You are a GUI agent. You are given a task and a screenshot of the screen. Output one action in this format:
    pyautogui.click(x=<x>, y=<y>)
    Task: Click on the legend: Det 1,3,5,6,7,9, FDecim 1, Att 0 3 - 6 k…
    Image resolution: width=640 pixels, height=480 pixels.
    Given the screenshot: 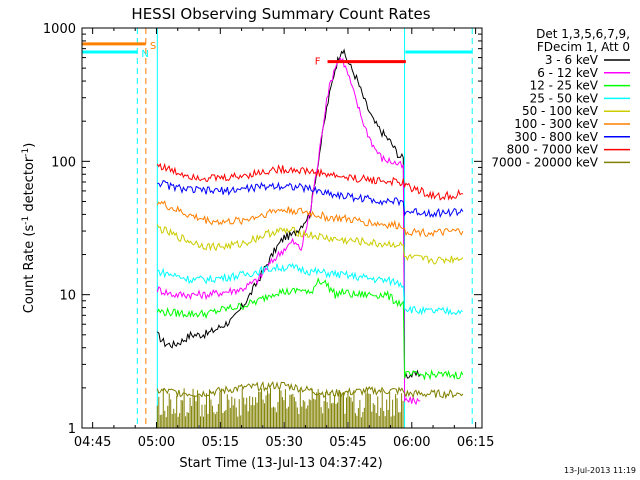 What is the action you would take?
    pyautogui.click(x=560, y=98)
    